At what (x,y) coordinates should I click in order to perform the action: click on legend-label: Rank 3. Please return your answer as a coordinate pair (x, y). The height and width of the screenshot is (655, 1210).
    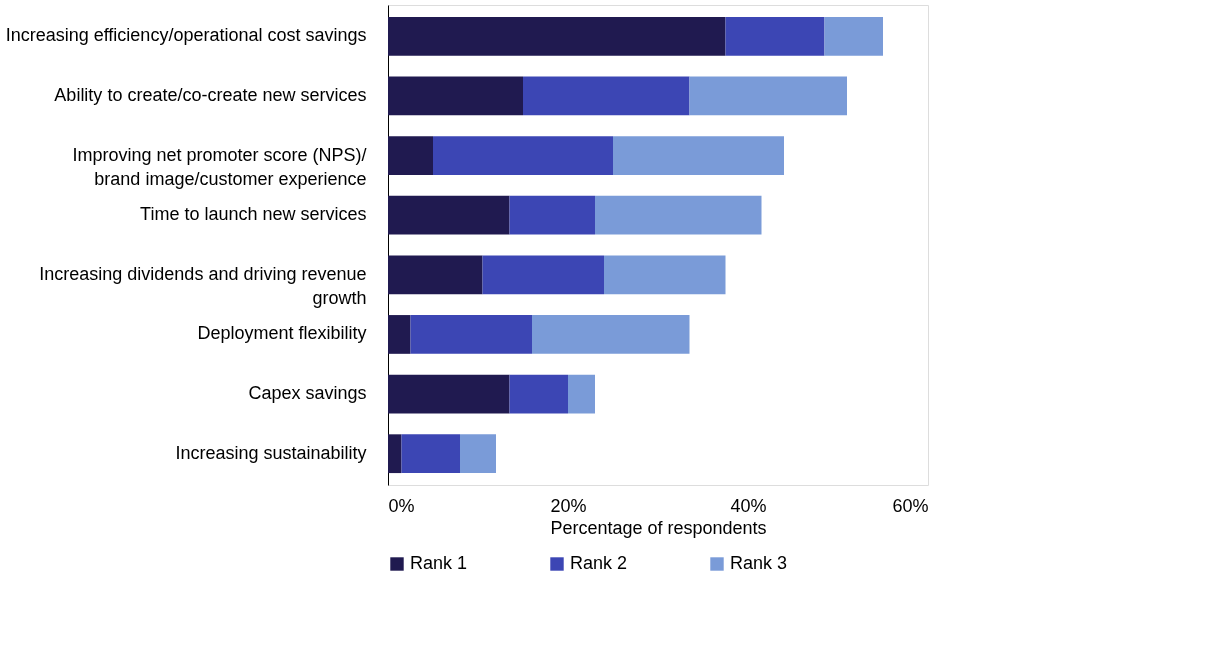
    Looking at the image, I should click on (759, 563).